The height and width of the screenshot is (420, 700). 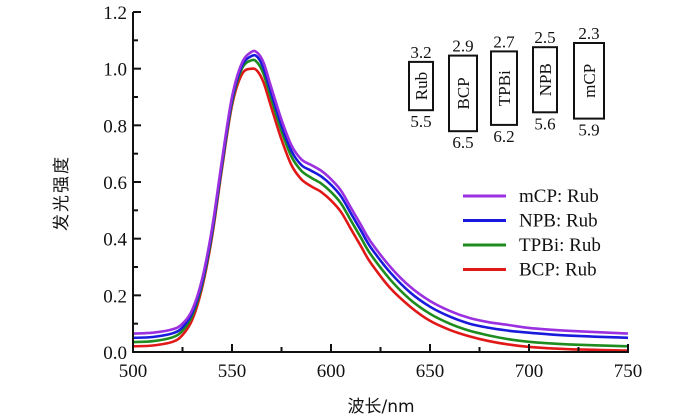 What do you see at coordinates (560, 245) in the screenshot?
I see `legend-label: TPBi: Rub` at bounding box center [560, 245].